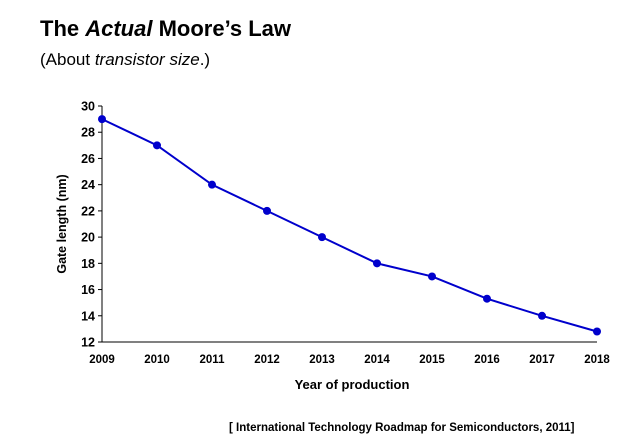 Image resolution: width=638 pixels, height=442 pixels. Describe the element at coordinates (352, 384) in the screenshot. I see `x-axis-title: Year of production` at that location.